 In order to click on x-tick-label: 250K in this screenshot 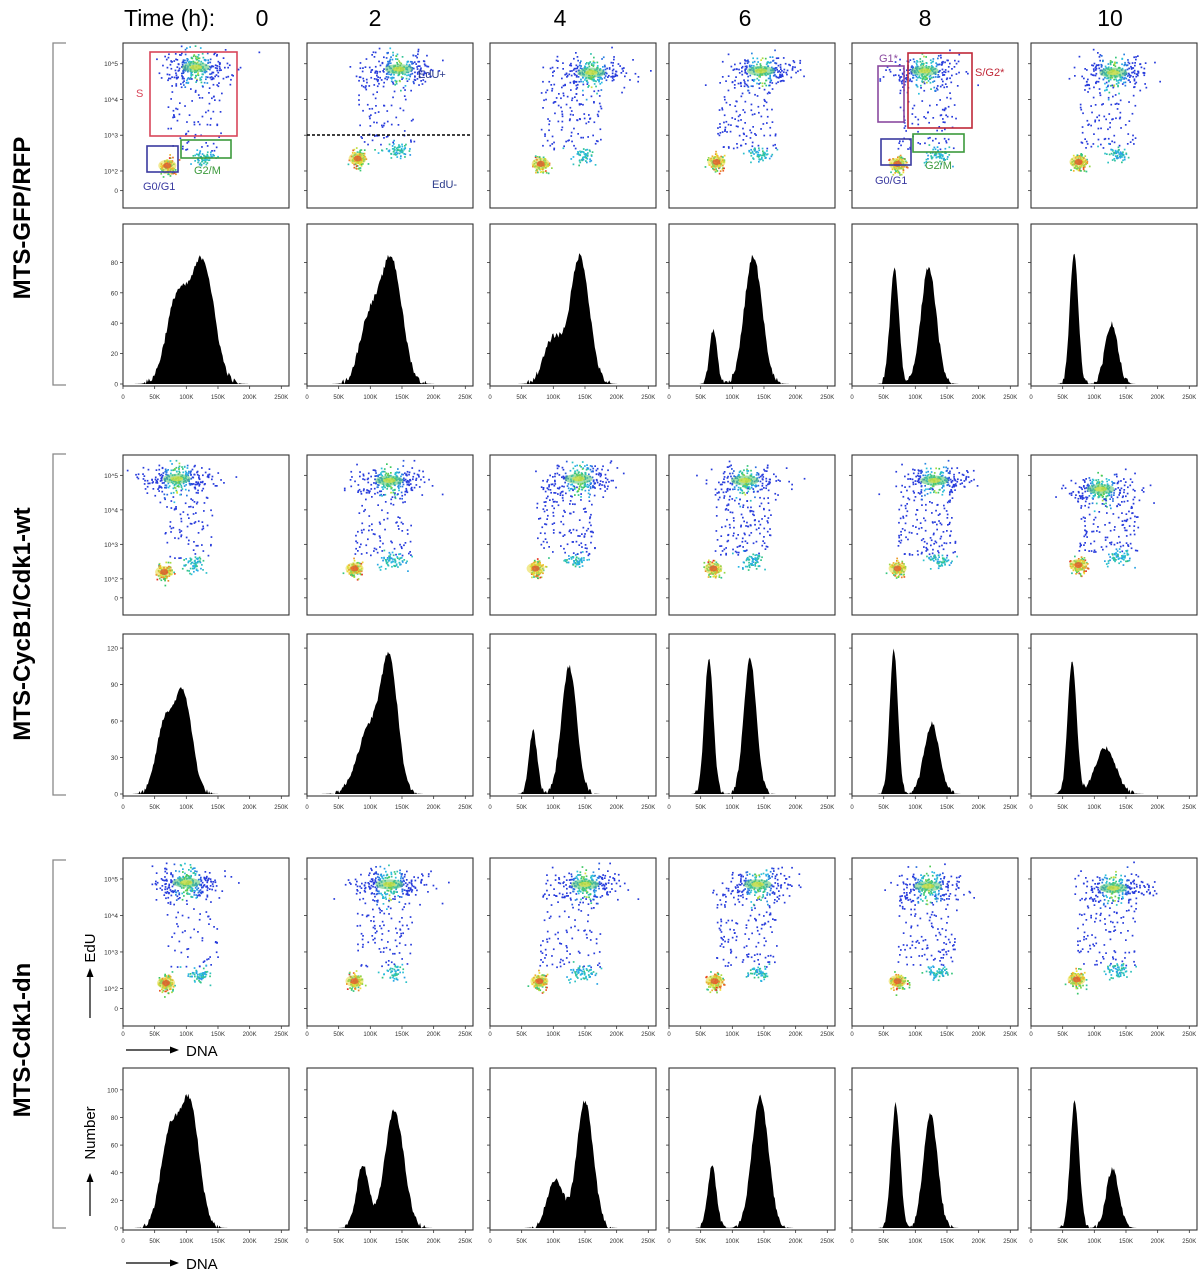, I will do `click(281, 808)`.